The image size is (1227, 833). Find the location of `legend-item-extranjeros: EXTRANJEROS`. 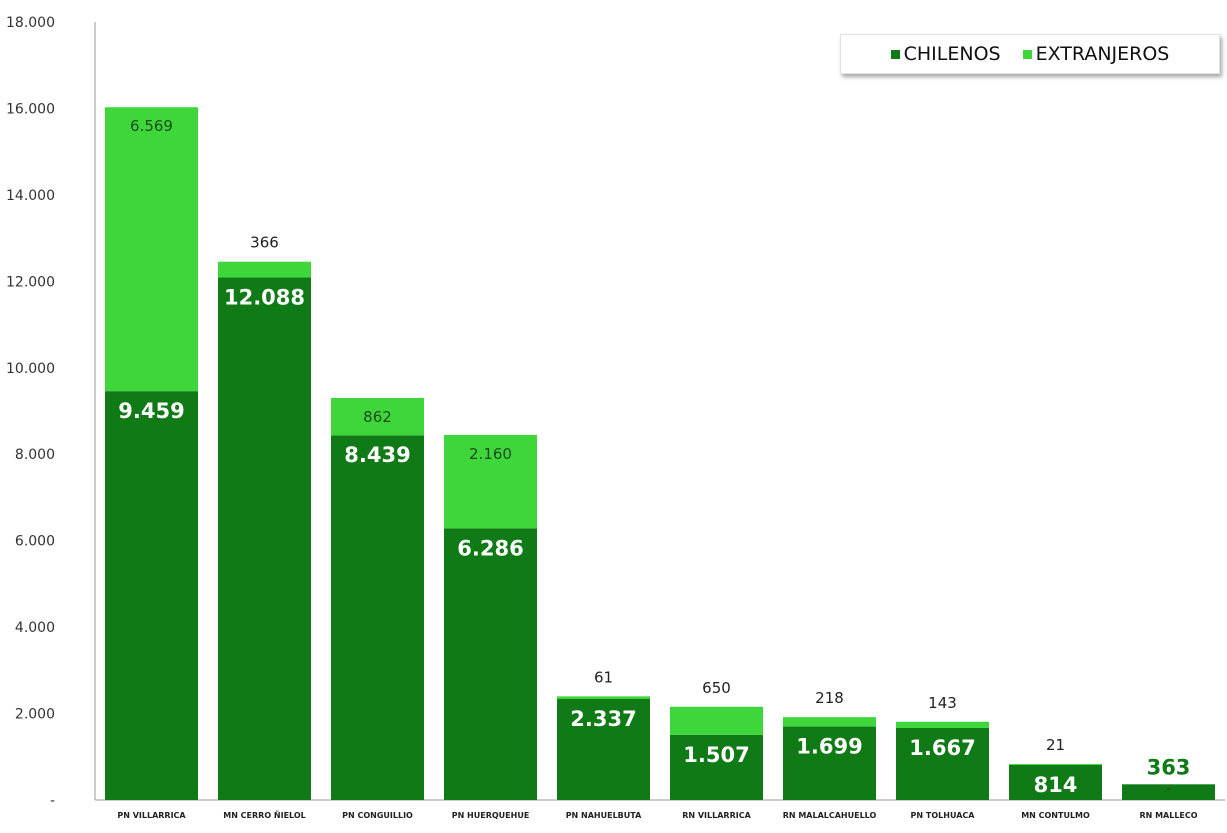

legend-item-extranjeros: EXTRANJEROS is located at coordinates (1096, 54).